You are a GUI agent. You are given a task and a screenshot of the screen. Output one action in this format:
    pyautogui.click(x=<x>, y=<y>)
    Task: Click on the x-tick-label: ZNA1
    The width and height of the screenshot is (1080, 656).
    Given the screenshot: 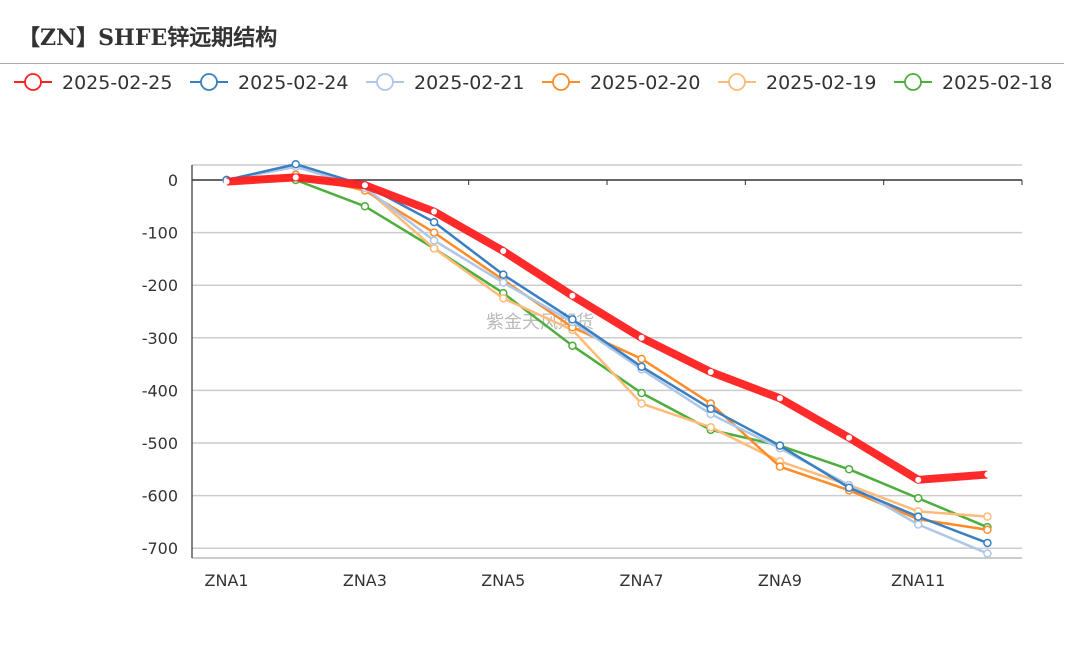 What is the action you would take?
    pyautogui.click(x=227, y=580)
    